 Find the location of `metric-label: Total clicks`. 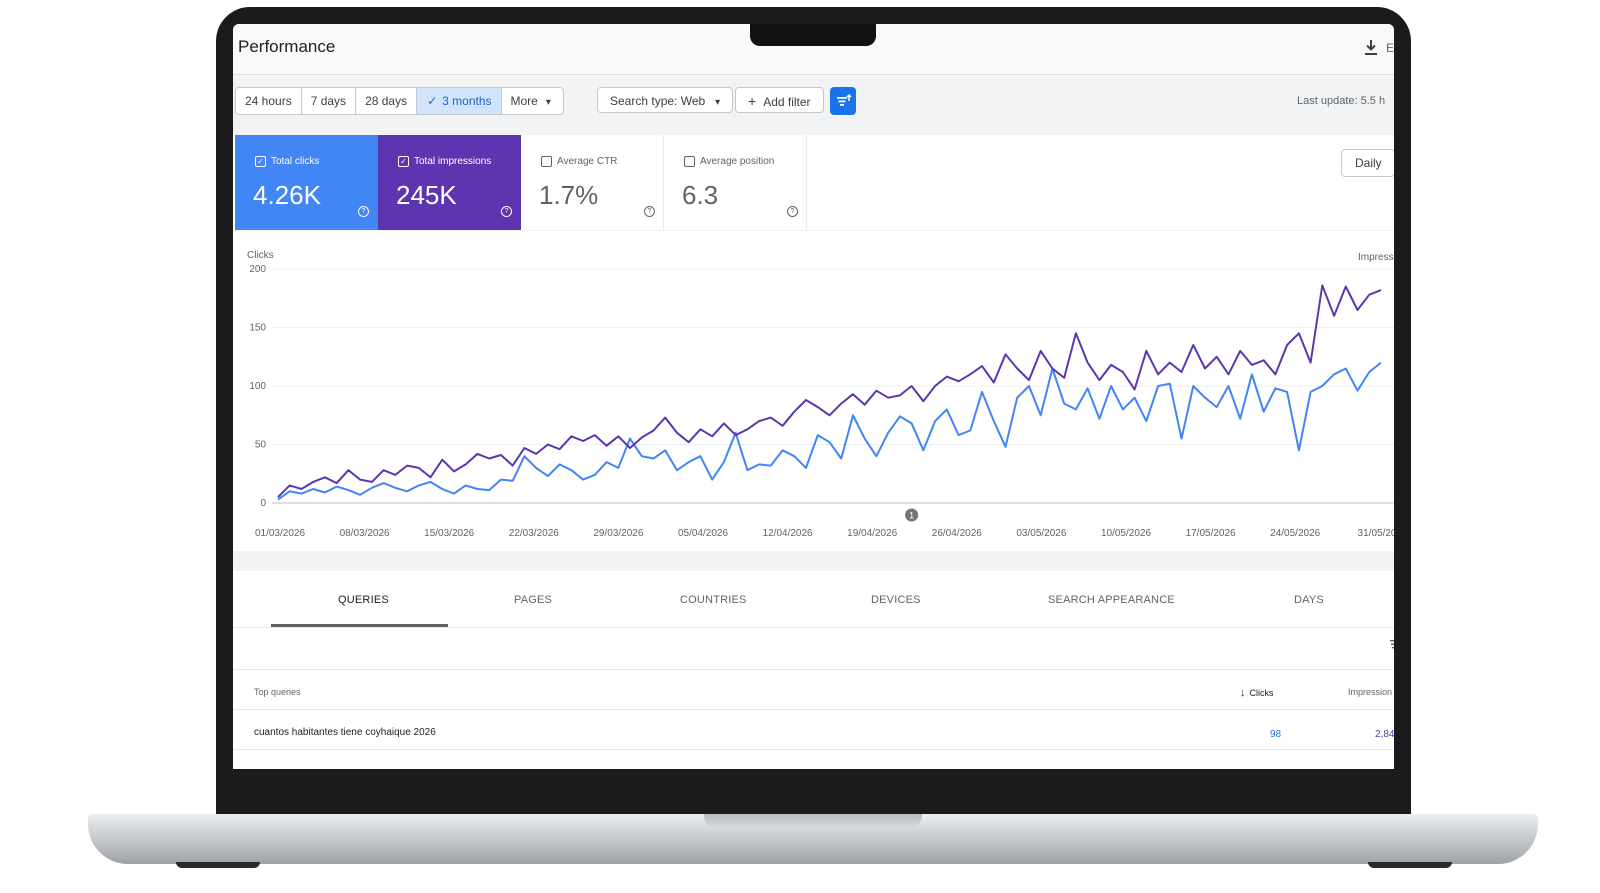

metric-label: Total clicks is located at coordinates (295, 161).